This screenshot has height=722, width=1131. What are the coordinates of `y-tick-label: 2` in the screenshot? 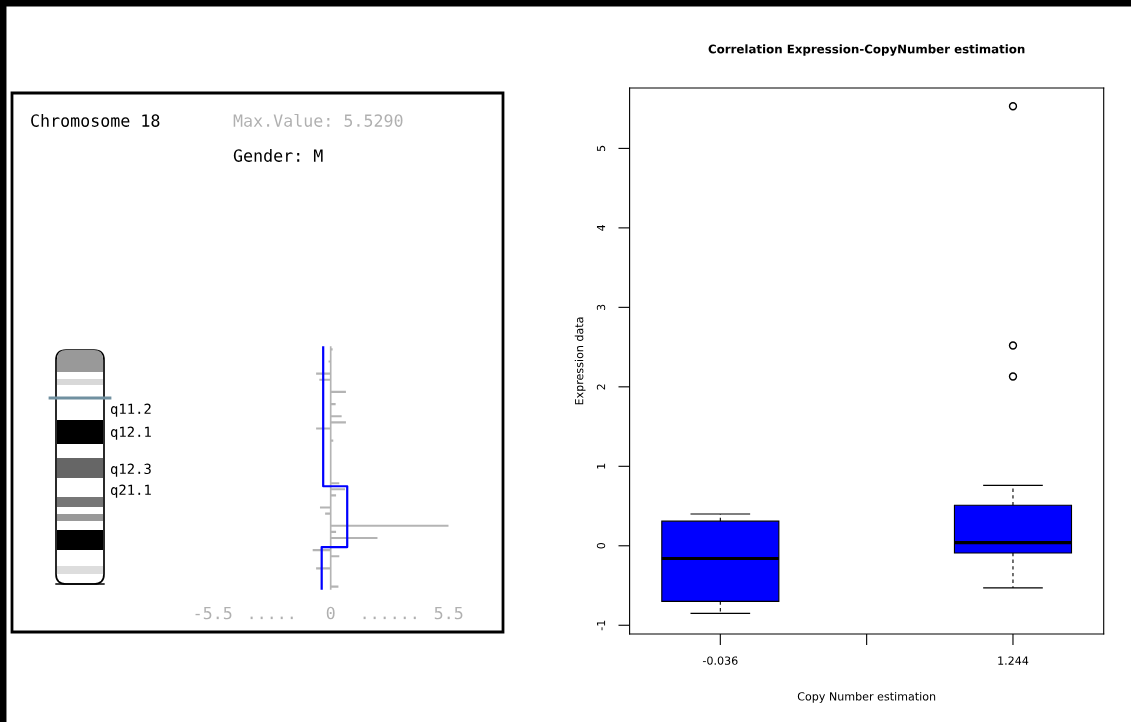 It's located at (601, 387).